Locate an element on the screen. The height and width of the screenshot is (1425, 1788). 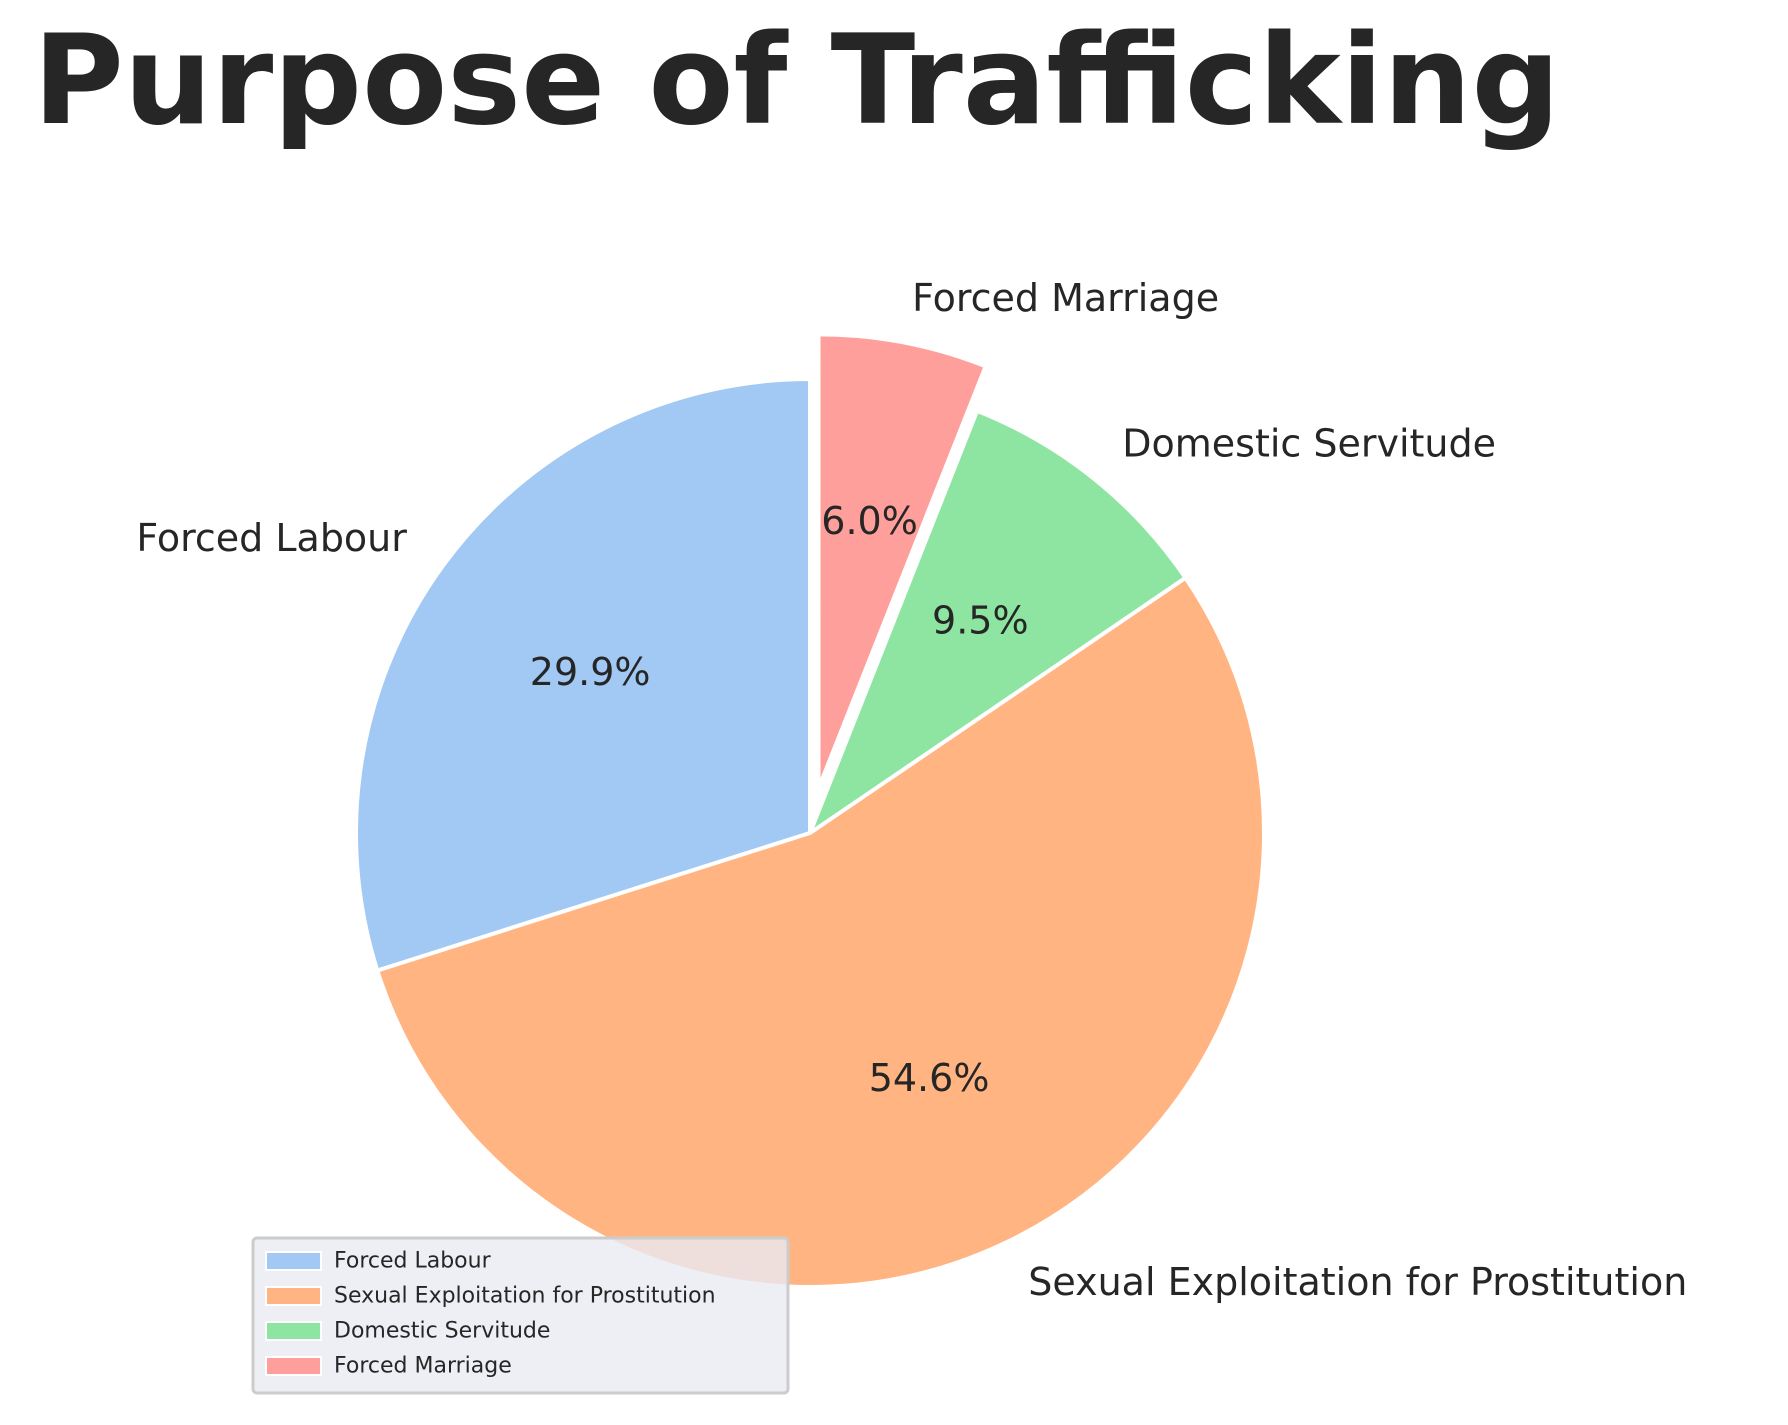
legend-label-sexual-exploitation-for-prostitution: Sexual Exploitation for Prostitution is located at coordinates (525, 1296).